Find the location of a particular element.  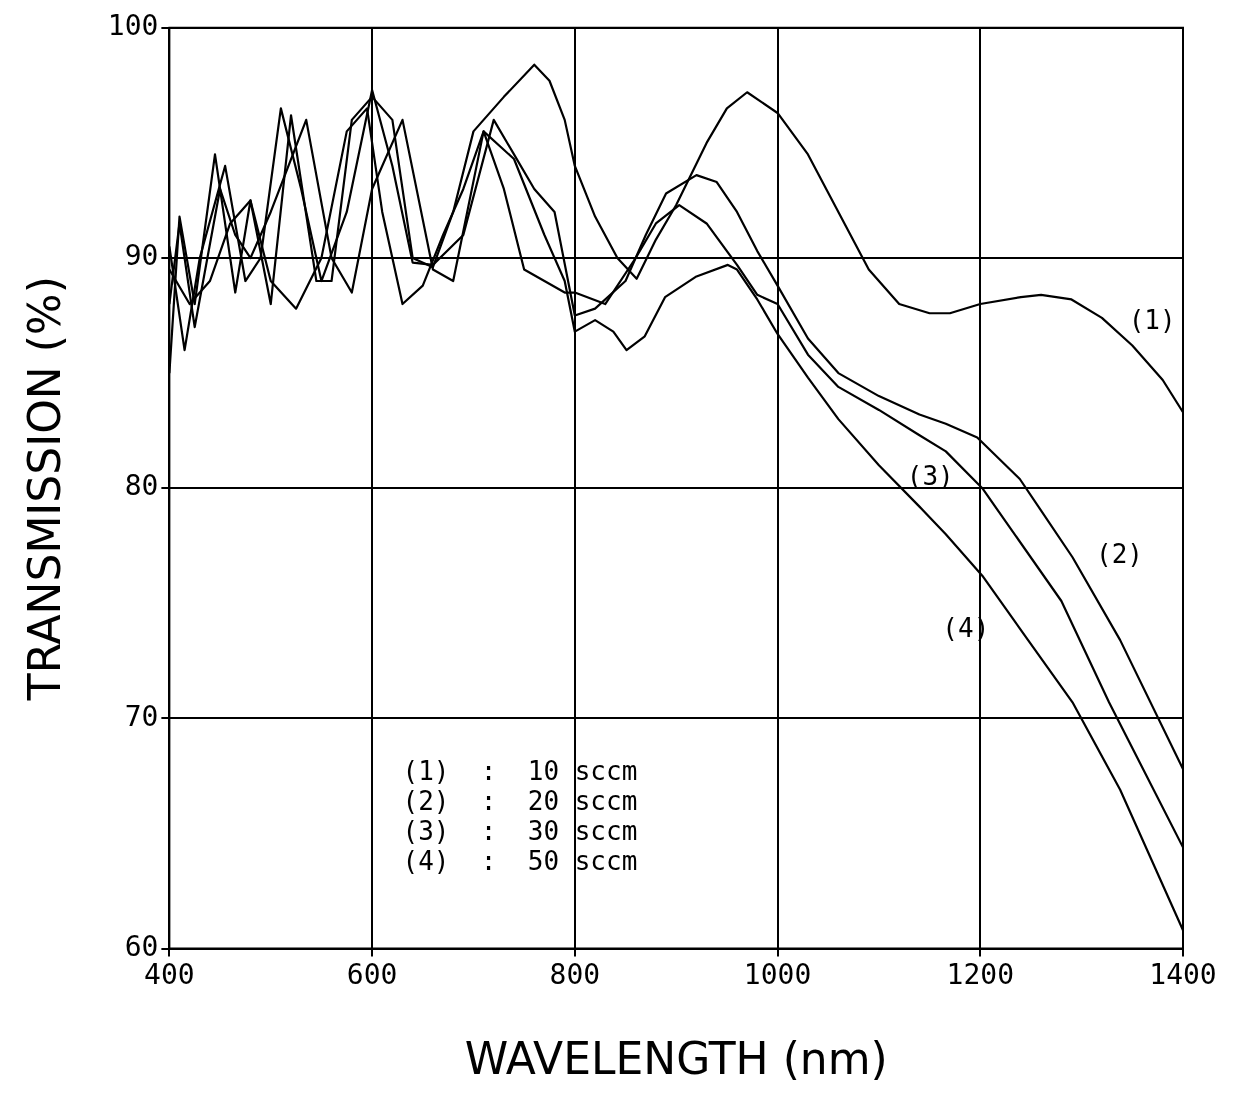

x-tick-label: 1000 is located at coordinates (777, 974).